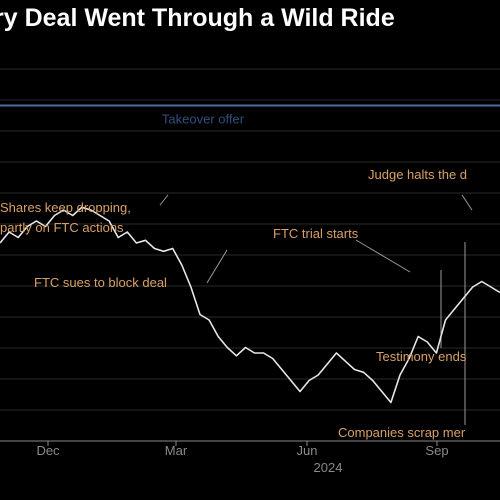 Image resolution: width=500 pixels, height=500 pixels. Describe the element at coordinates (307, 450) in the screenshot. I see `x-tick-label-jun: Jun` at that location.